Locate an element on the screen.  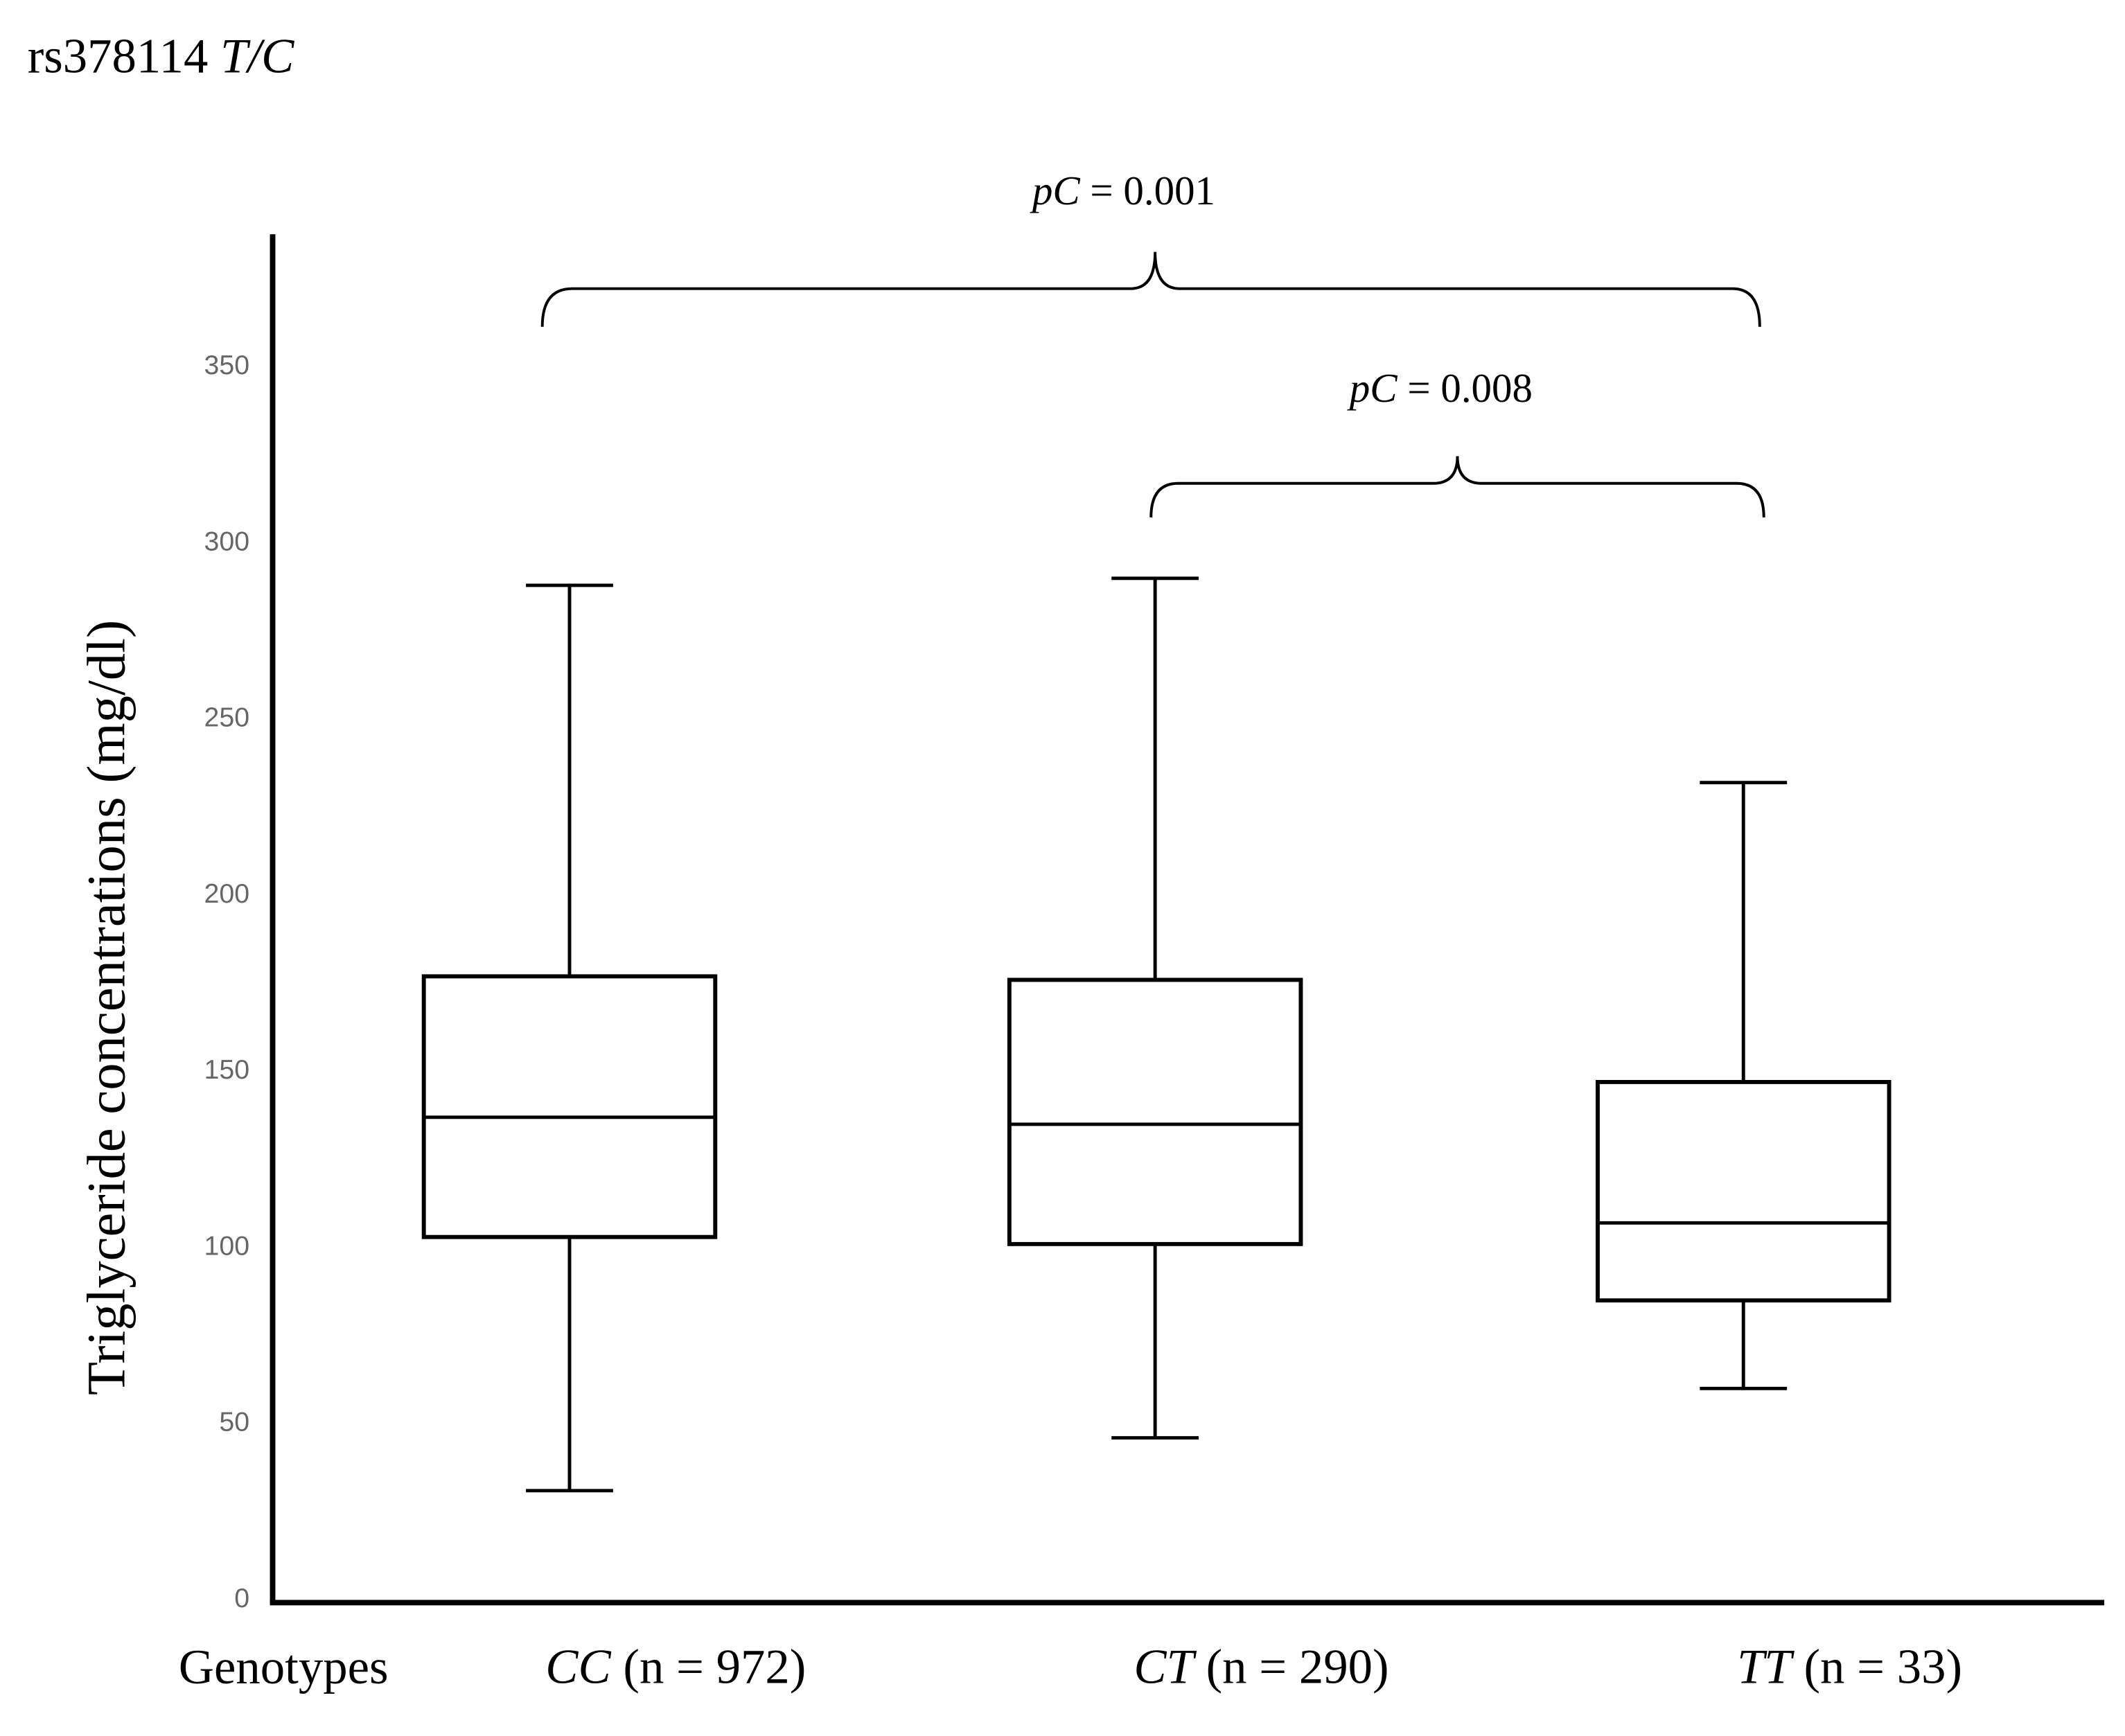
x-tick-label: TT (n = 33) is located at coordinates (1849, 1667).